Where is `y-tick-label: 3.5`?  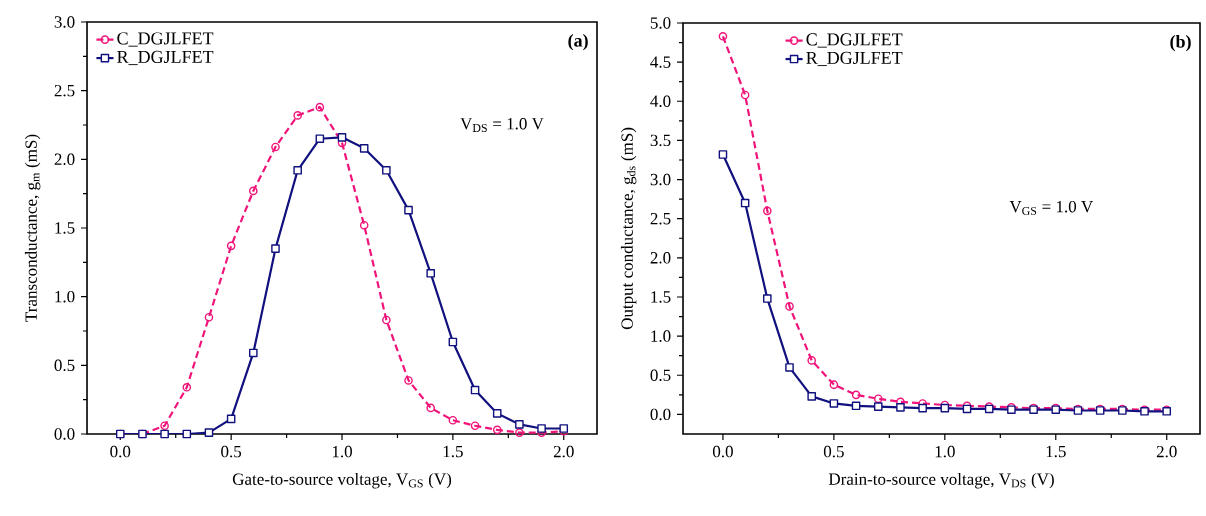
y-tick-label: 3.5 is located at coordinates (660, 140).